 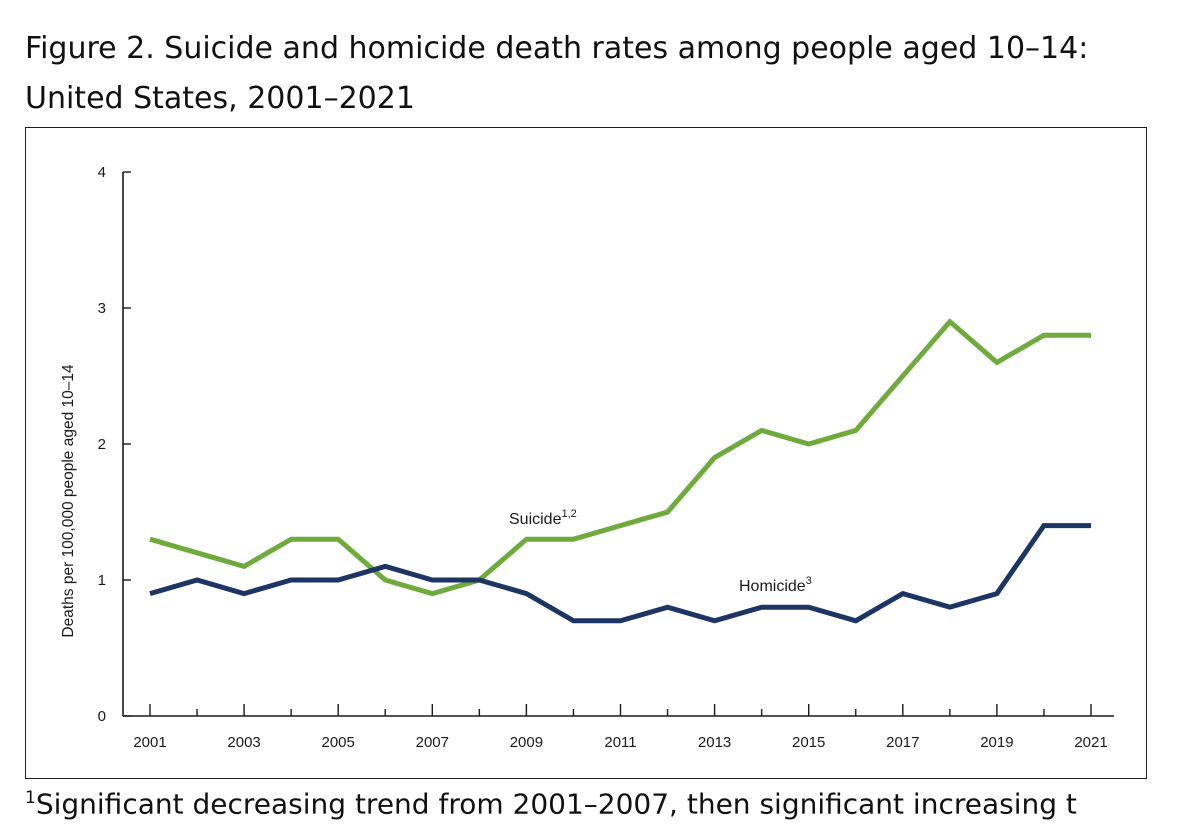 What do you see at coordinates (102, 308) in the screenshot?
I see `y-tick-label: 3` at bounding box center [102, 308].